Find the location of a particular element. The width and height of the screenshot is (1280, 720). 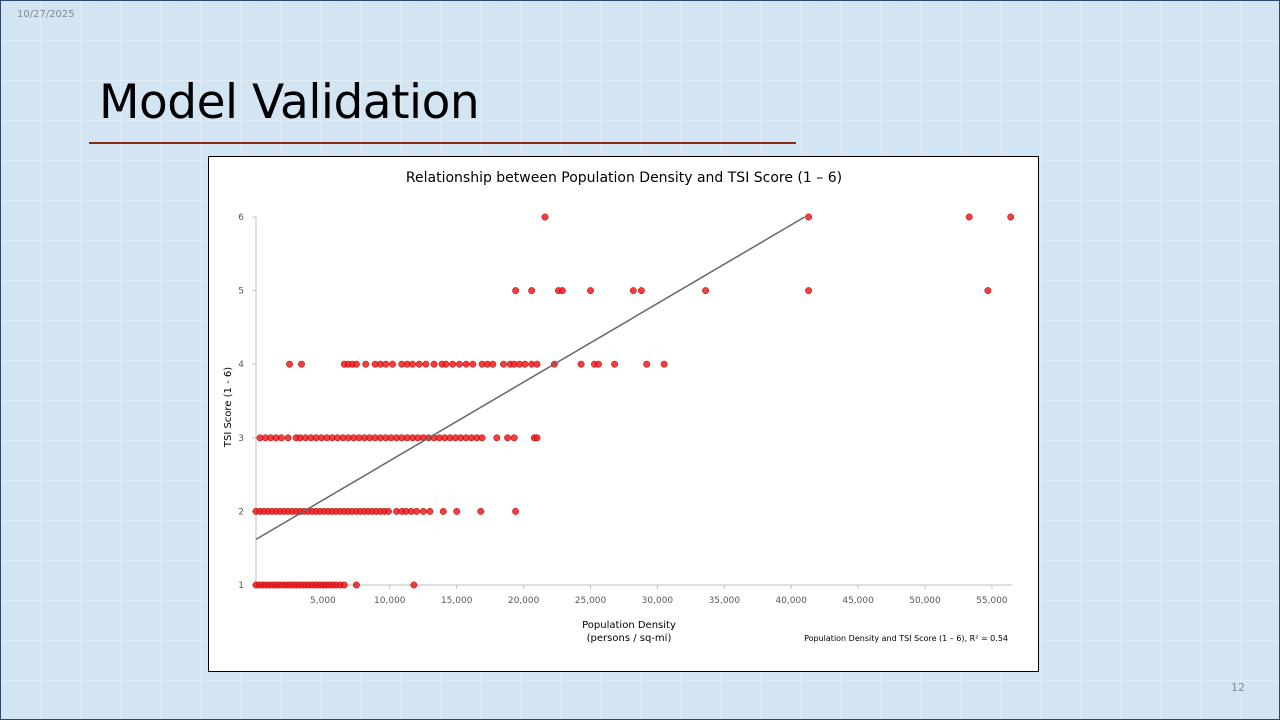

y-tick-label: 2 is located at coordinates (241, 512).